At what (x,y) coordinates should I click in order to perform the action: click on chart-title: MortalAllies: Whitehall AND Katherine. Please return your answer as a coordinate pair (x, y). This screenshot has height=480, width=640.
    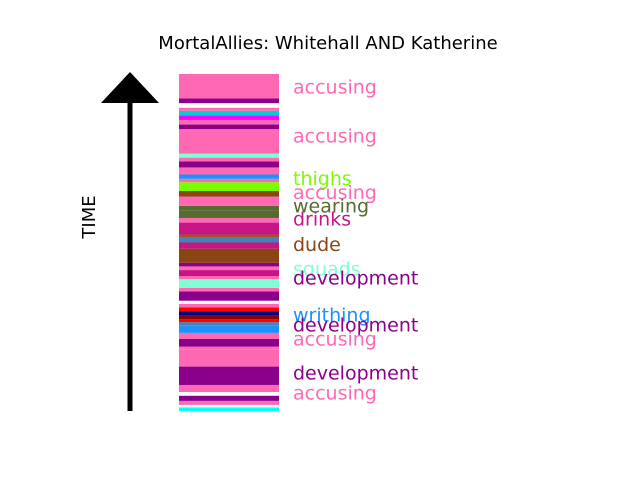
    Looking at the image, I should click on (327, 43).